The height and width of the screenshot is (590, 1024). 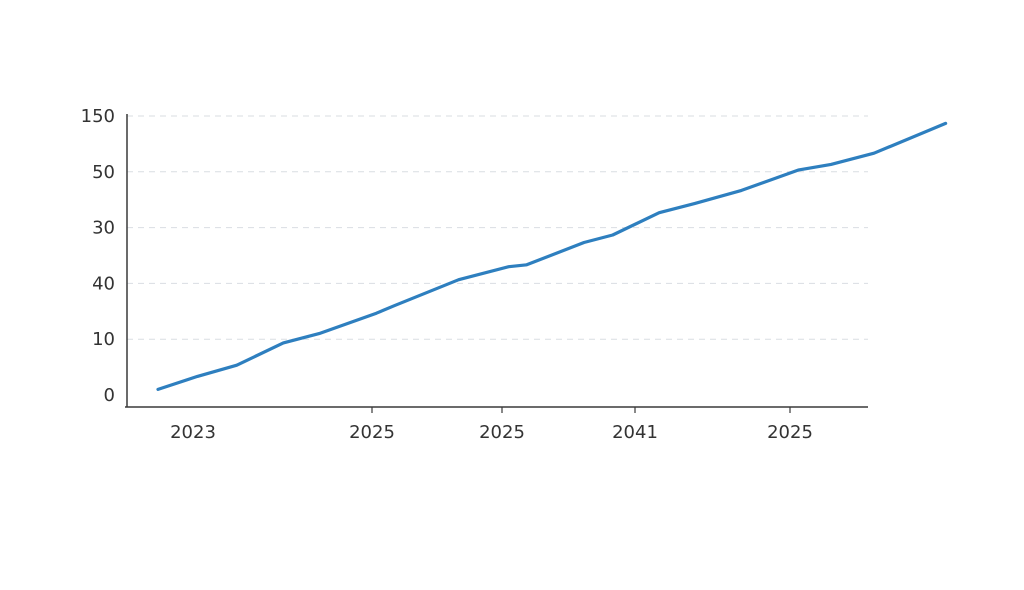 I want to click on y-tick-label: 10, so click(x=103, y=339).